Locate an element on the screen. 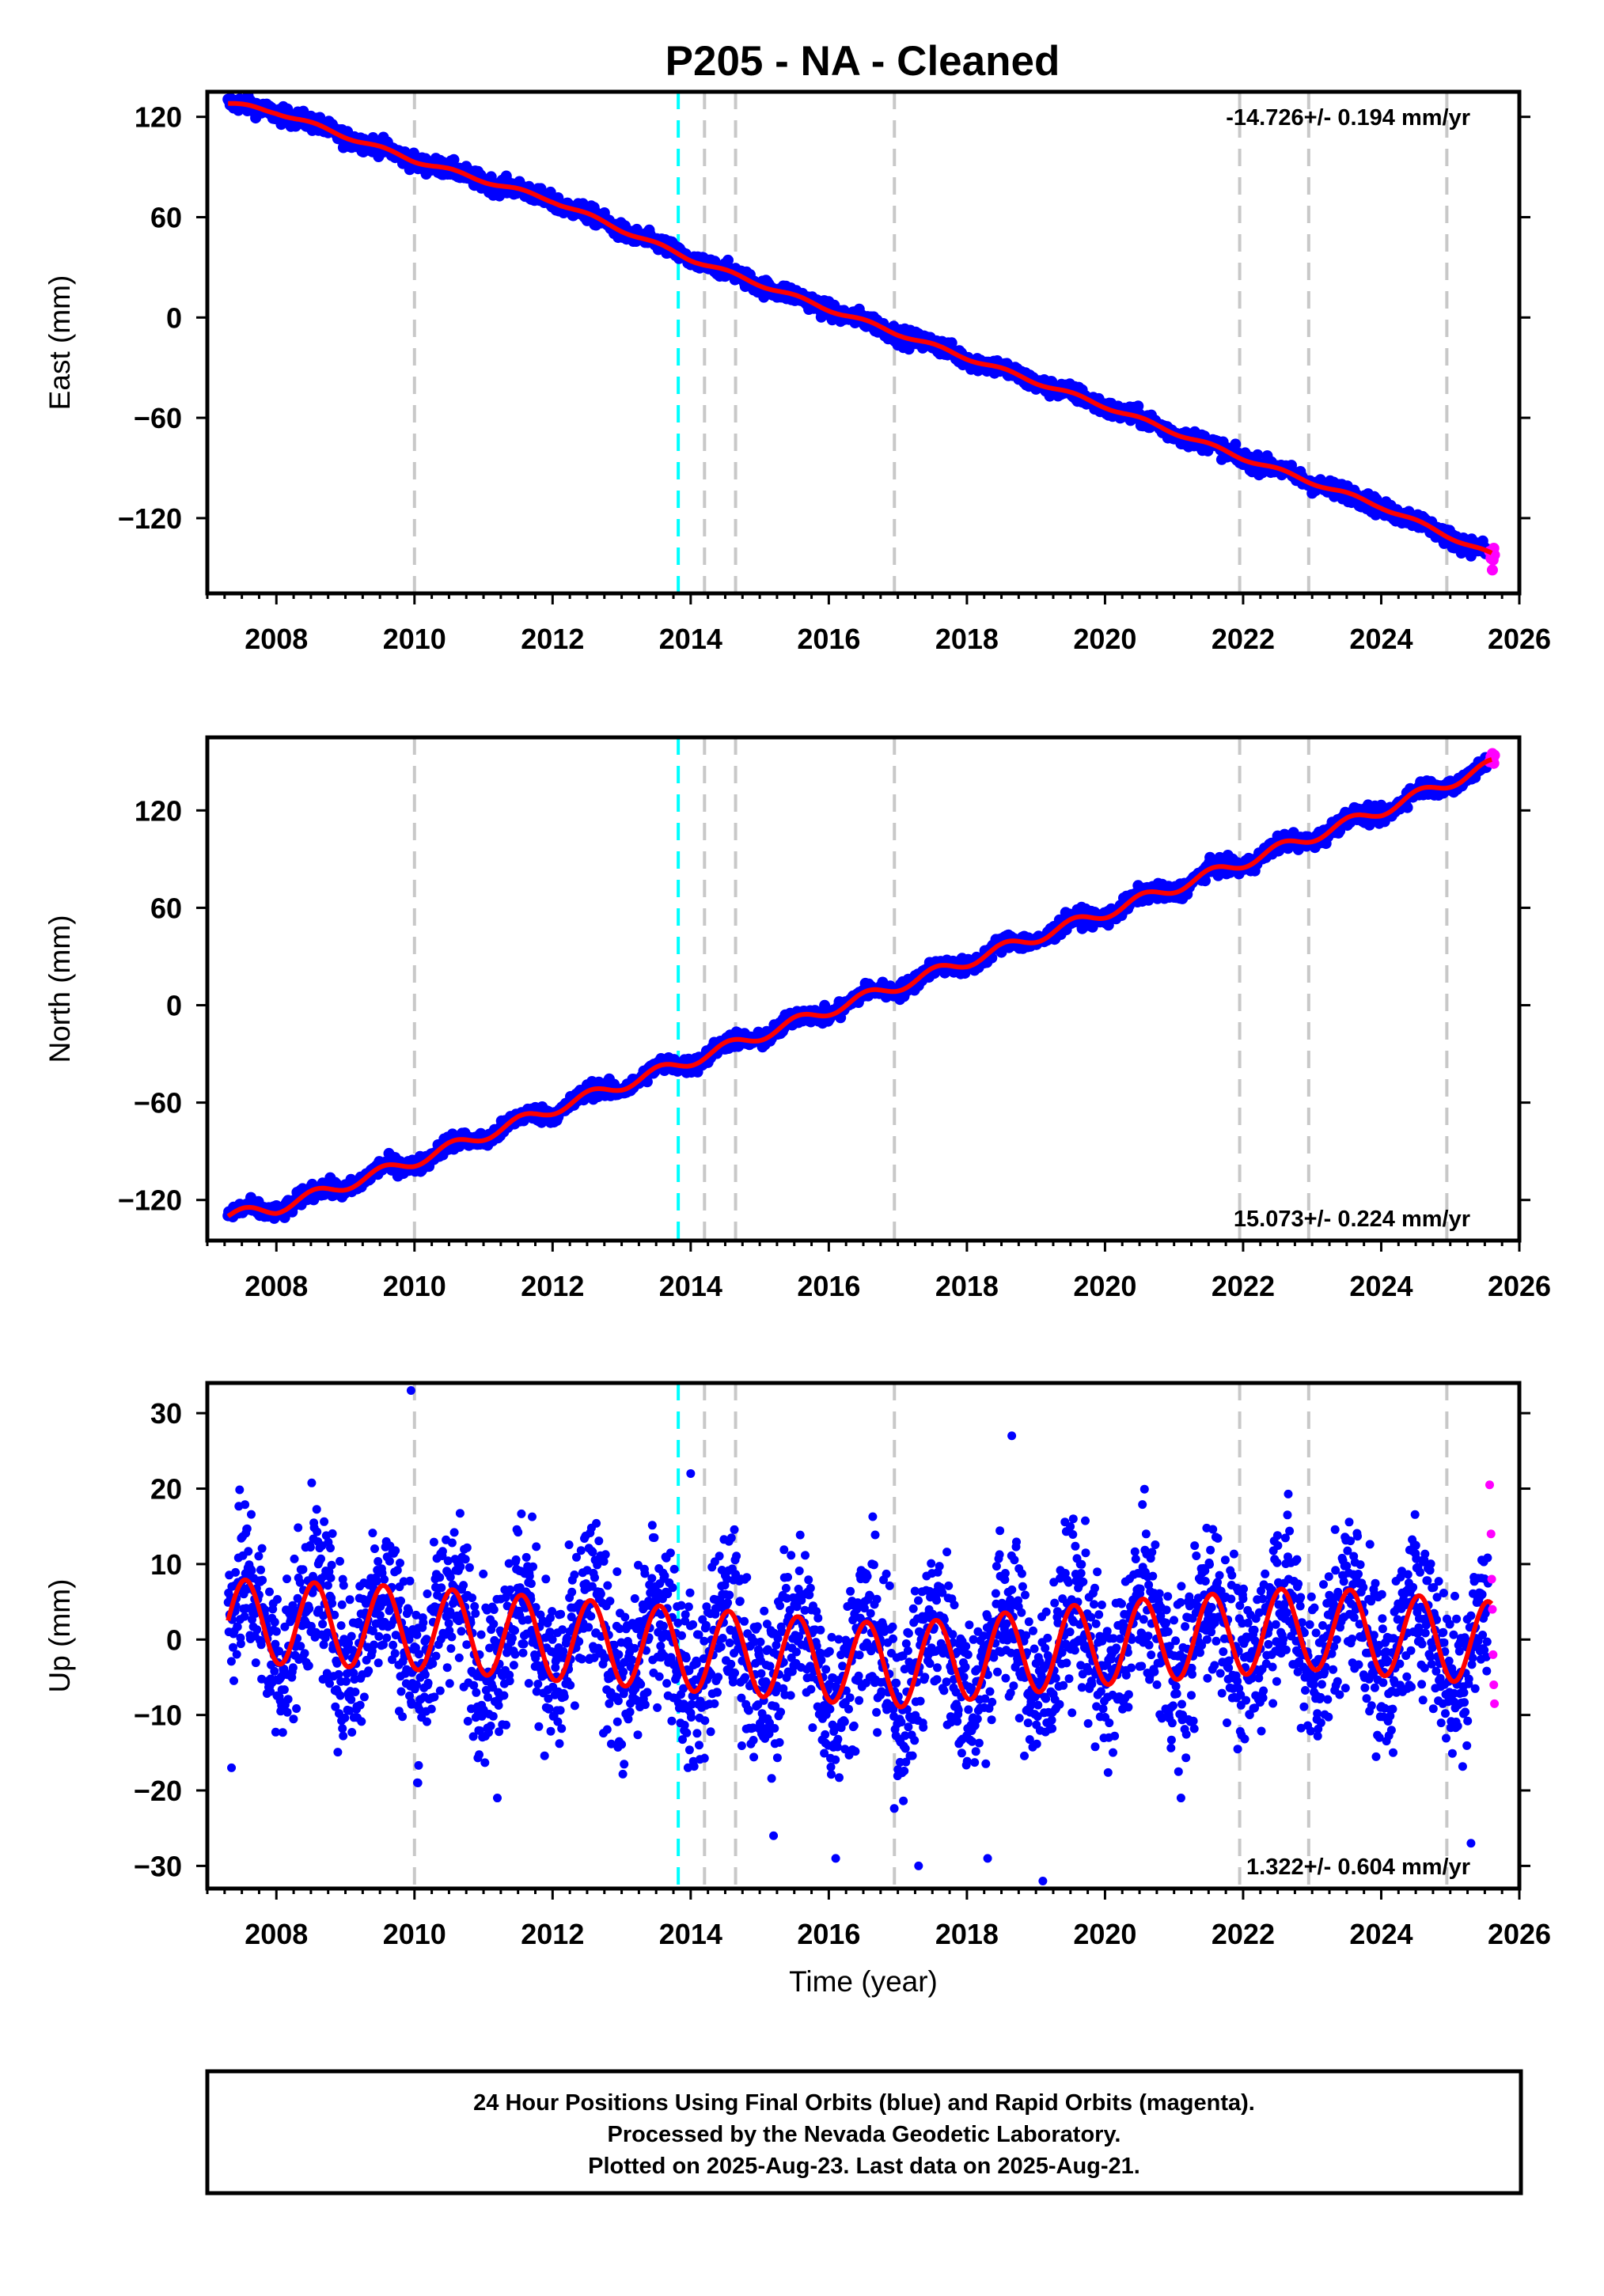  y-tick-label: 0 is located at coordinates (174, 1006).